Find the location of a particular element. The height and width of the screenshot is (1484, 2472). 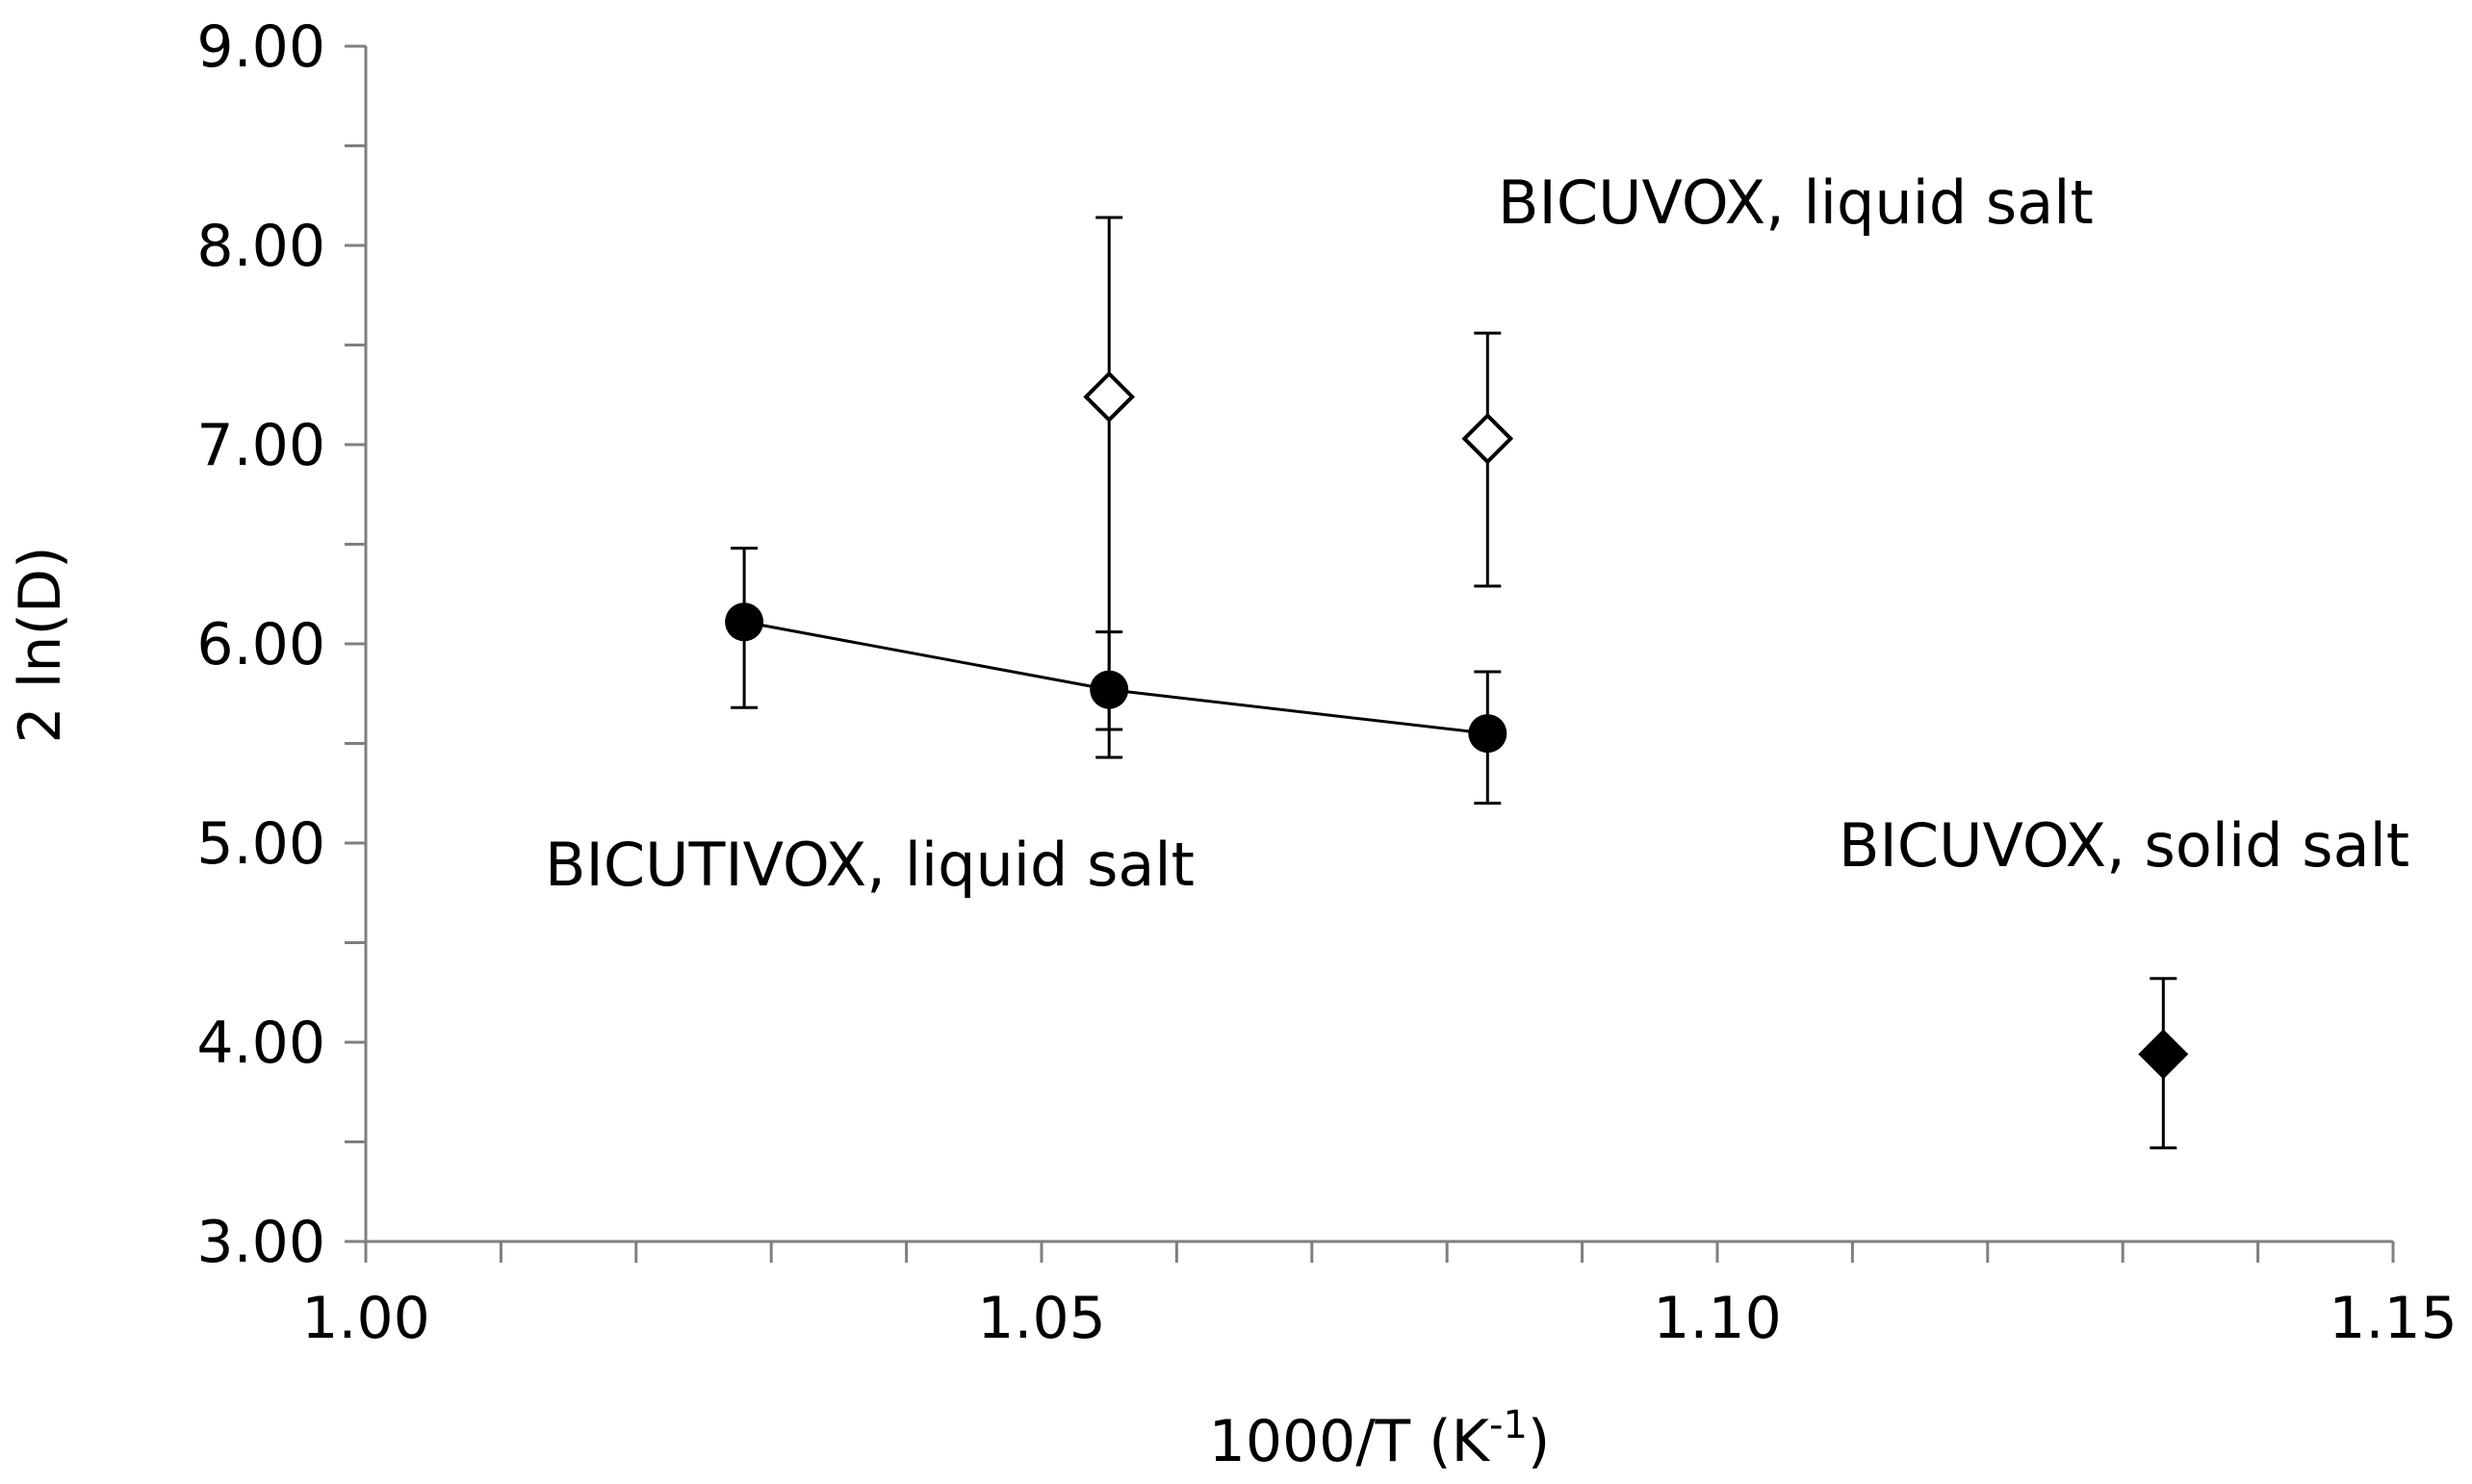

x-axis-title-superscript: -1 is located at coordinates (1508, 1425).